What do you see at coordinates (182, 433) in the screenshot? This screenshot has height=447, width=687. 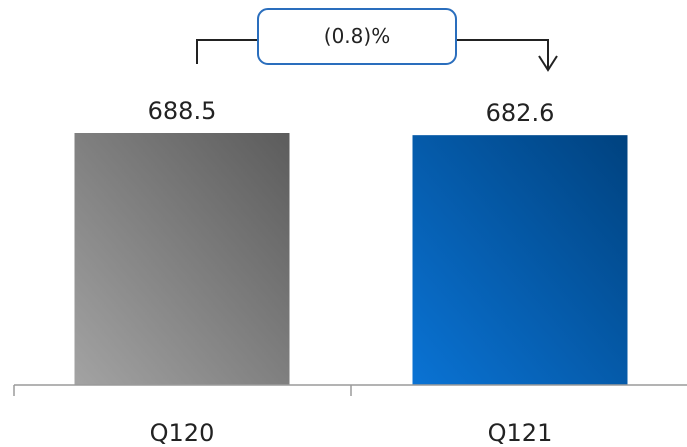 I see `category-label-q120: Q120` at bounding box center [182, 433].